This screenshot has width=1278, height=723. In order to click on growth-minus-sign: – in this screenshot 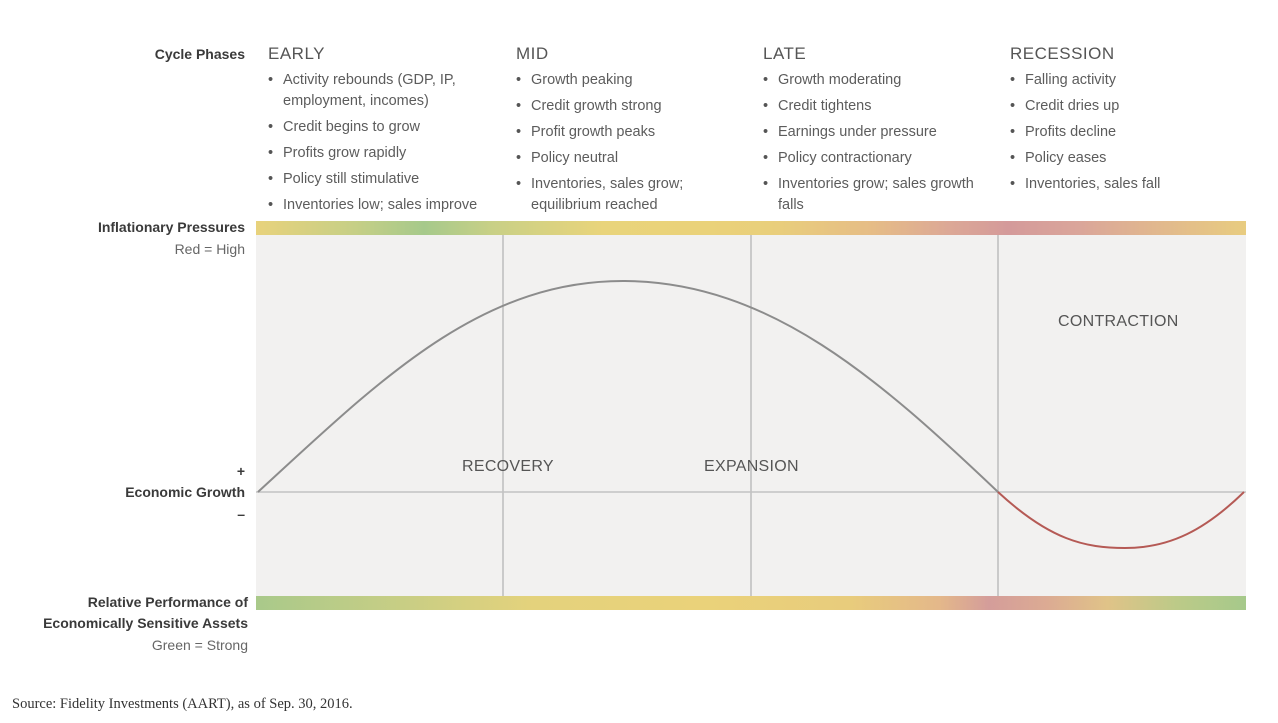, I will do `click(241, 514)`.